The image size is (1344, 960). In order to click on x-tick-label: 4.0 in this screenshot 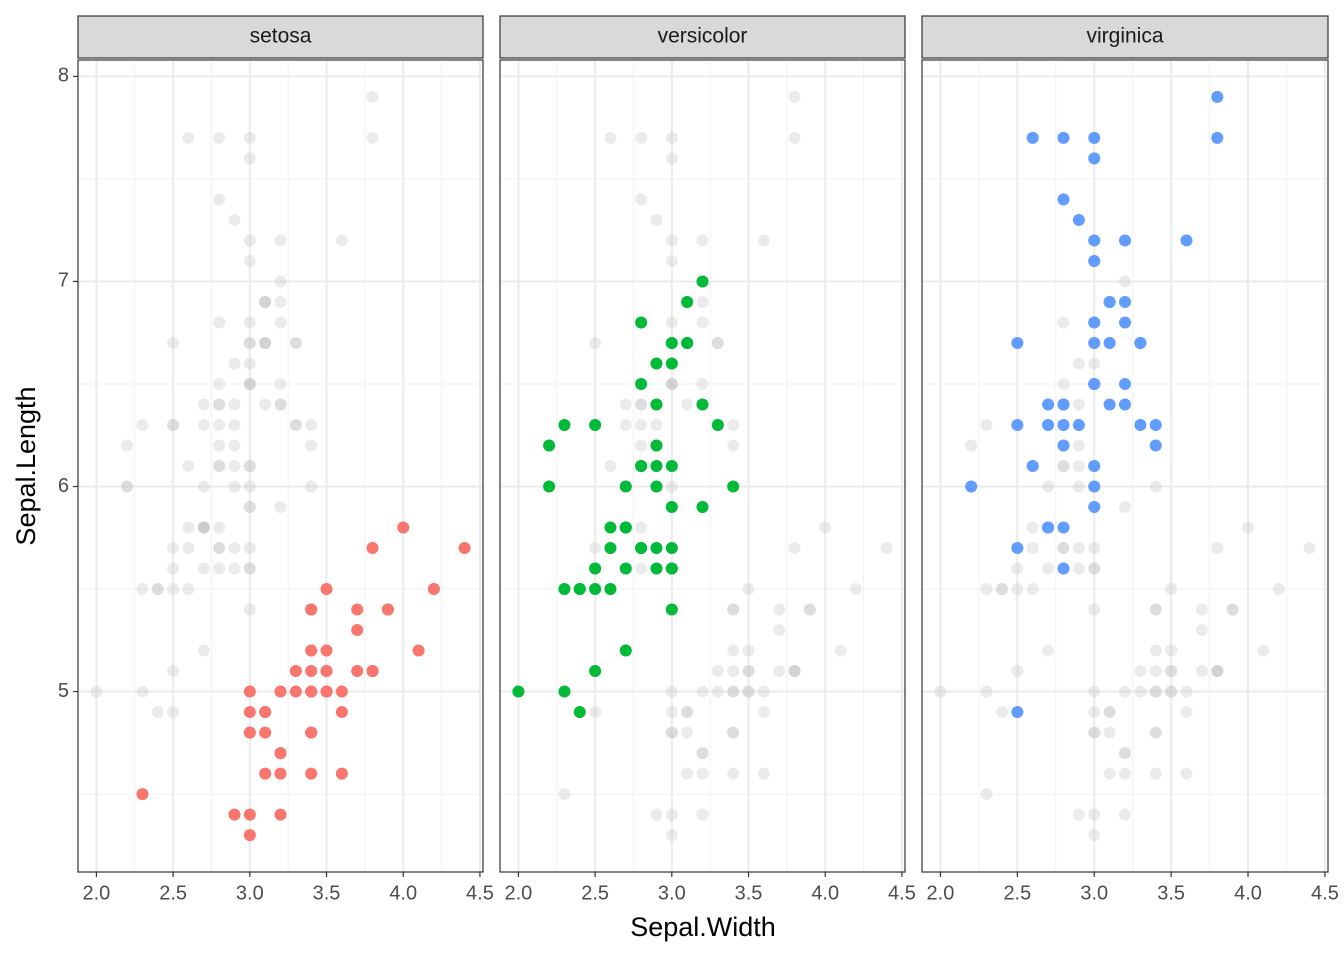, I will do `click(1248, 893)`.